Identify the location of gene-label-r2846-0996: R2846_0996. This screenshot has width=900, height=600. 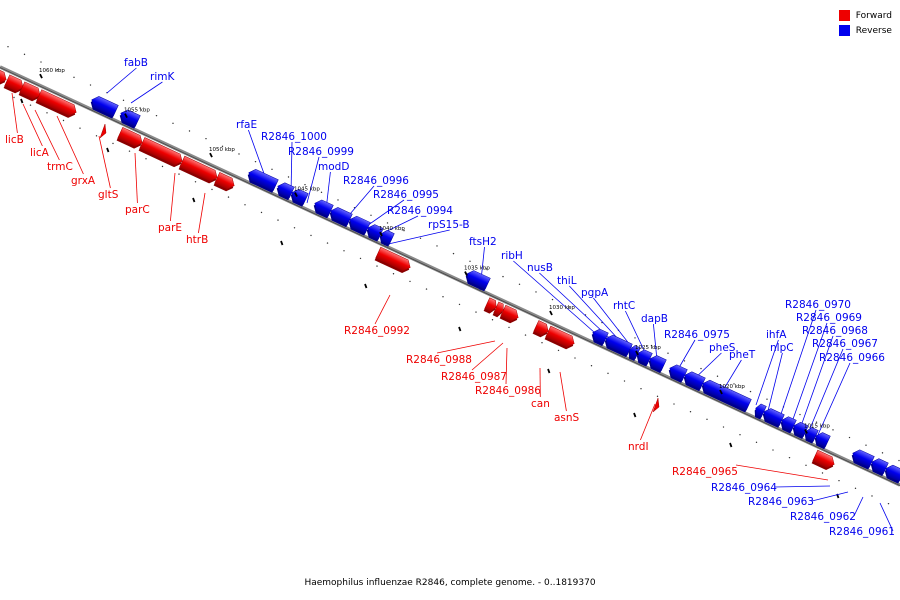
(376, 181).